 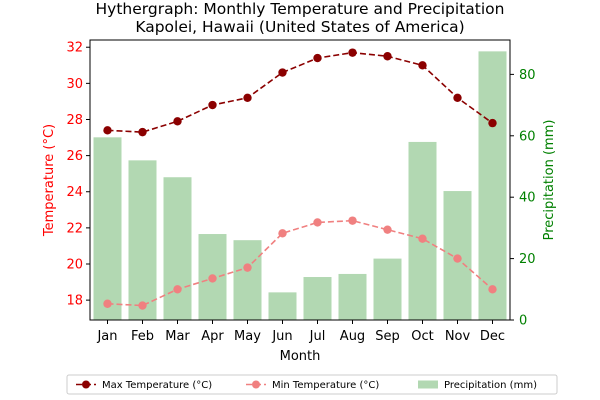 I want to click on max-temp-point-apr, so click(x=212, y=105).